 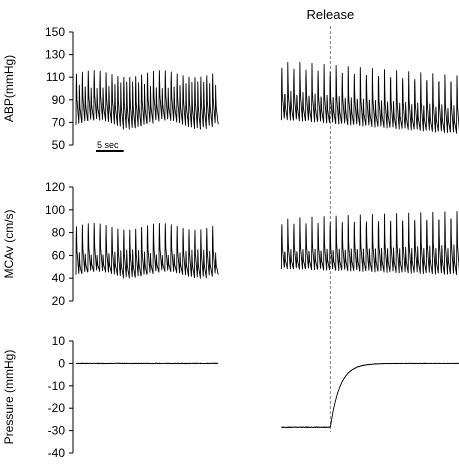 What do you see at coordinates (59, 278) in the screenshot?
I see `y-tick-label: 40` at bounding box center [59, 278].